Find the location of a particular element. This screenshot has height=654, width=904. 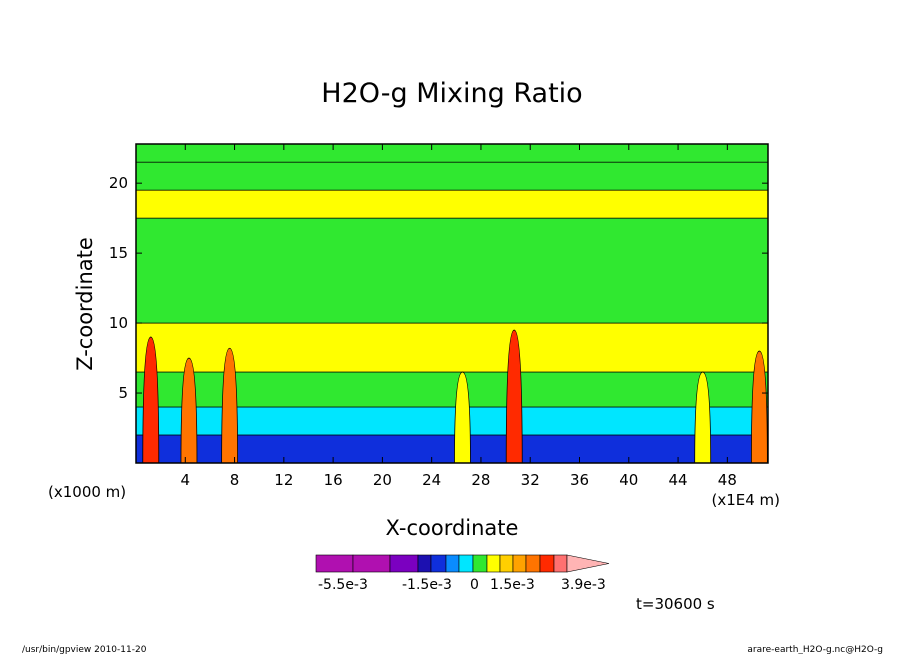

x-tick-label: 16 is located at coordinates (333, 480).